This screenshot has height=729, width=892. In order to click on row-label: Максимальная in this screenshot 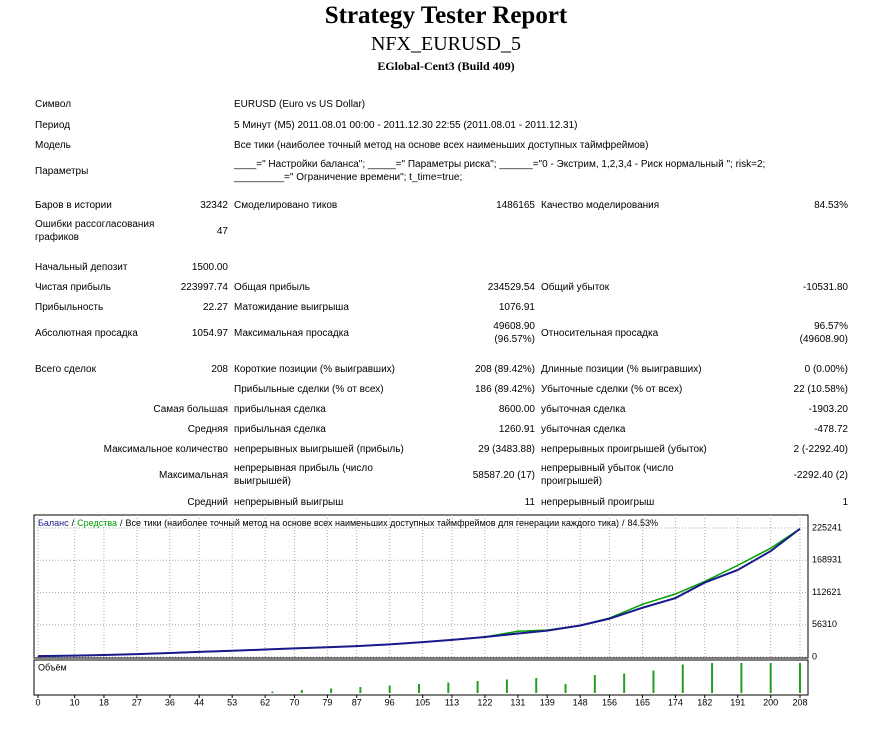, I will do `click(193, 475)`.